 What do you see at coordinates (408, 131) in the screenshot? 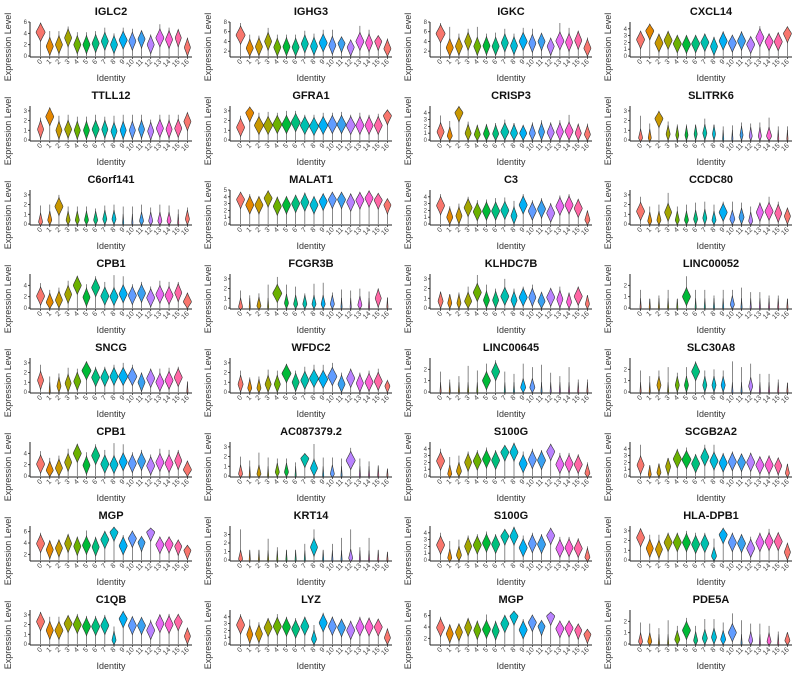
I see `y-axis-label: Expression Level` at bounding box center [408, 131].